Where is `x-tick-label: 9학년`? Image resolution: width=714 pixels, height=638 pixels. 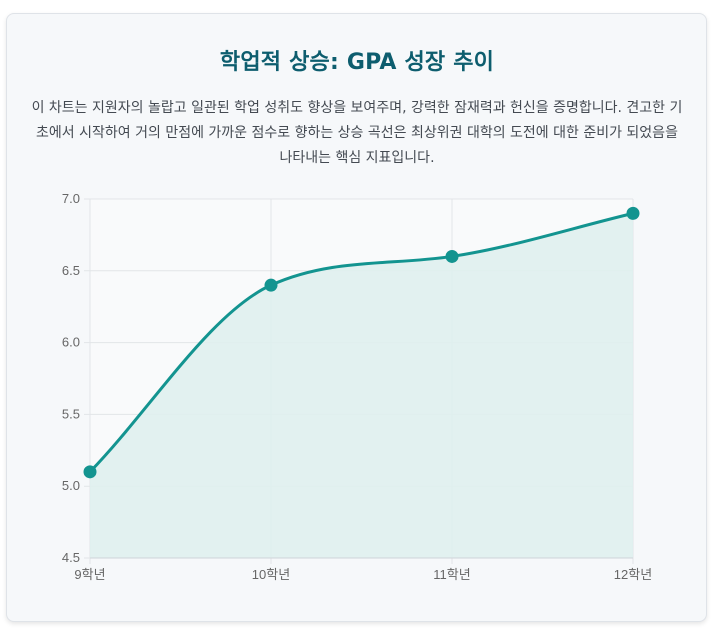
x-tick-label: 9학년 is located at coordinates (89, 574).